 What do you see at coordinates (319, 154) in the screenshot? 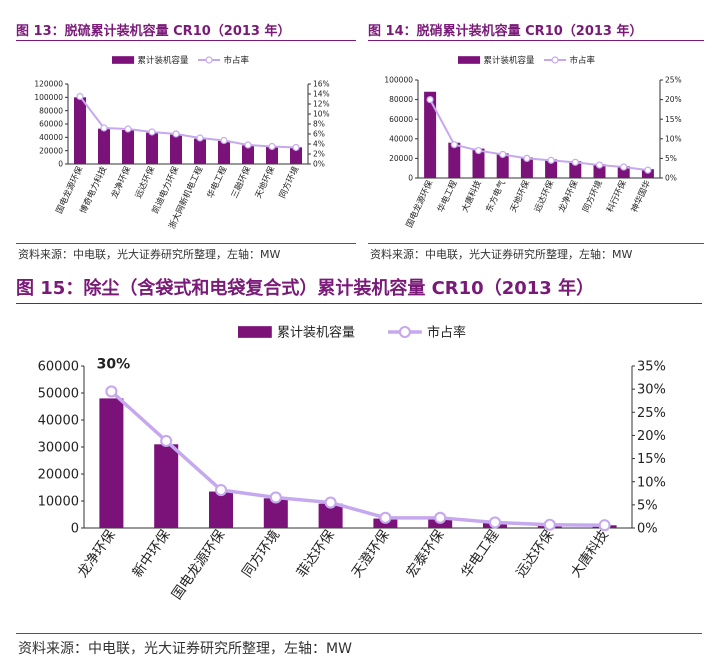
I see `y-right-tick-label: 2%` at bounding box center [319, 154].